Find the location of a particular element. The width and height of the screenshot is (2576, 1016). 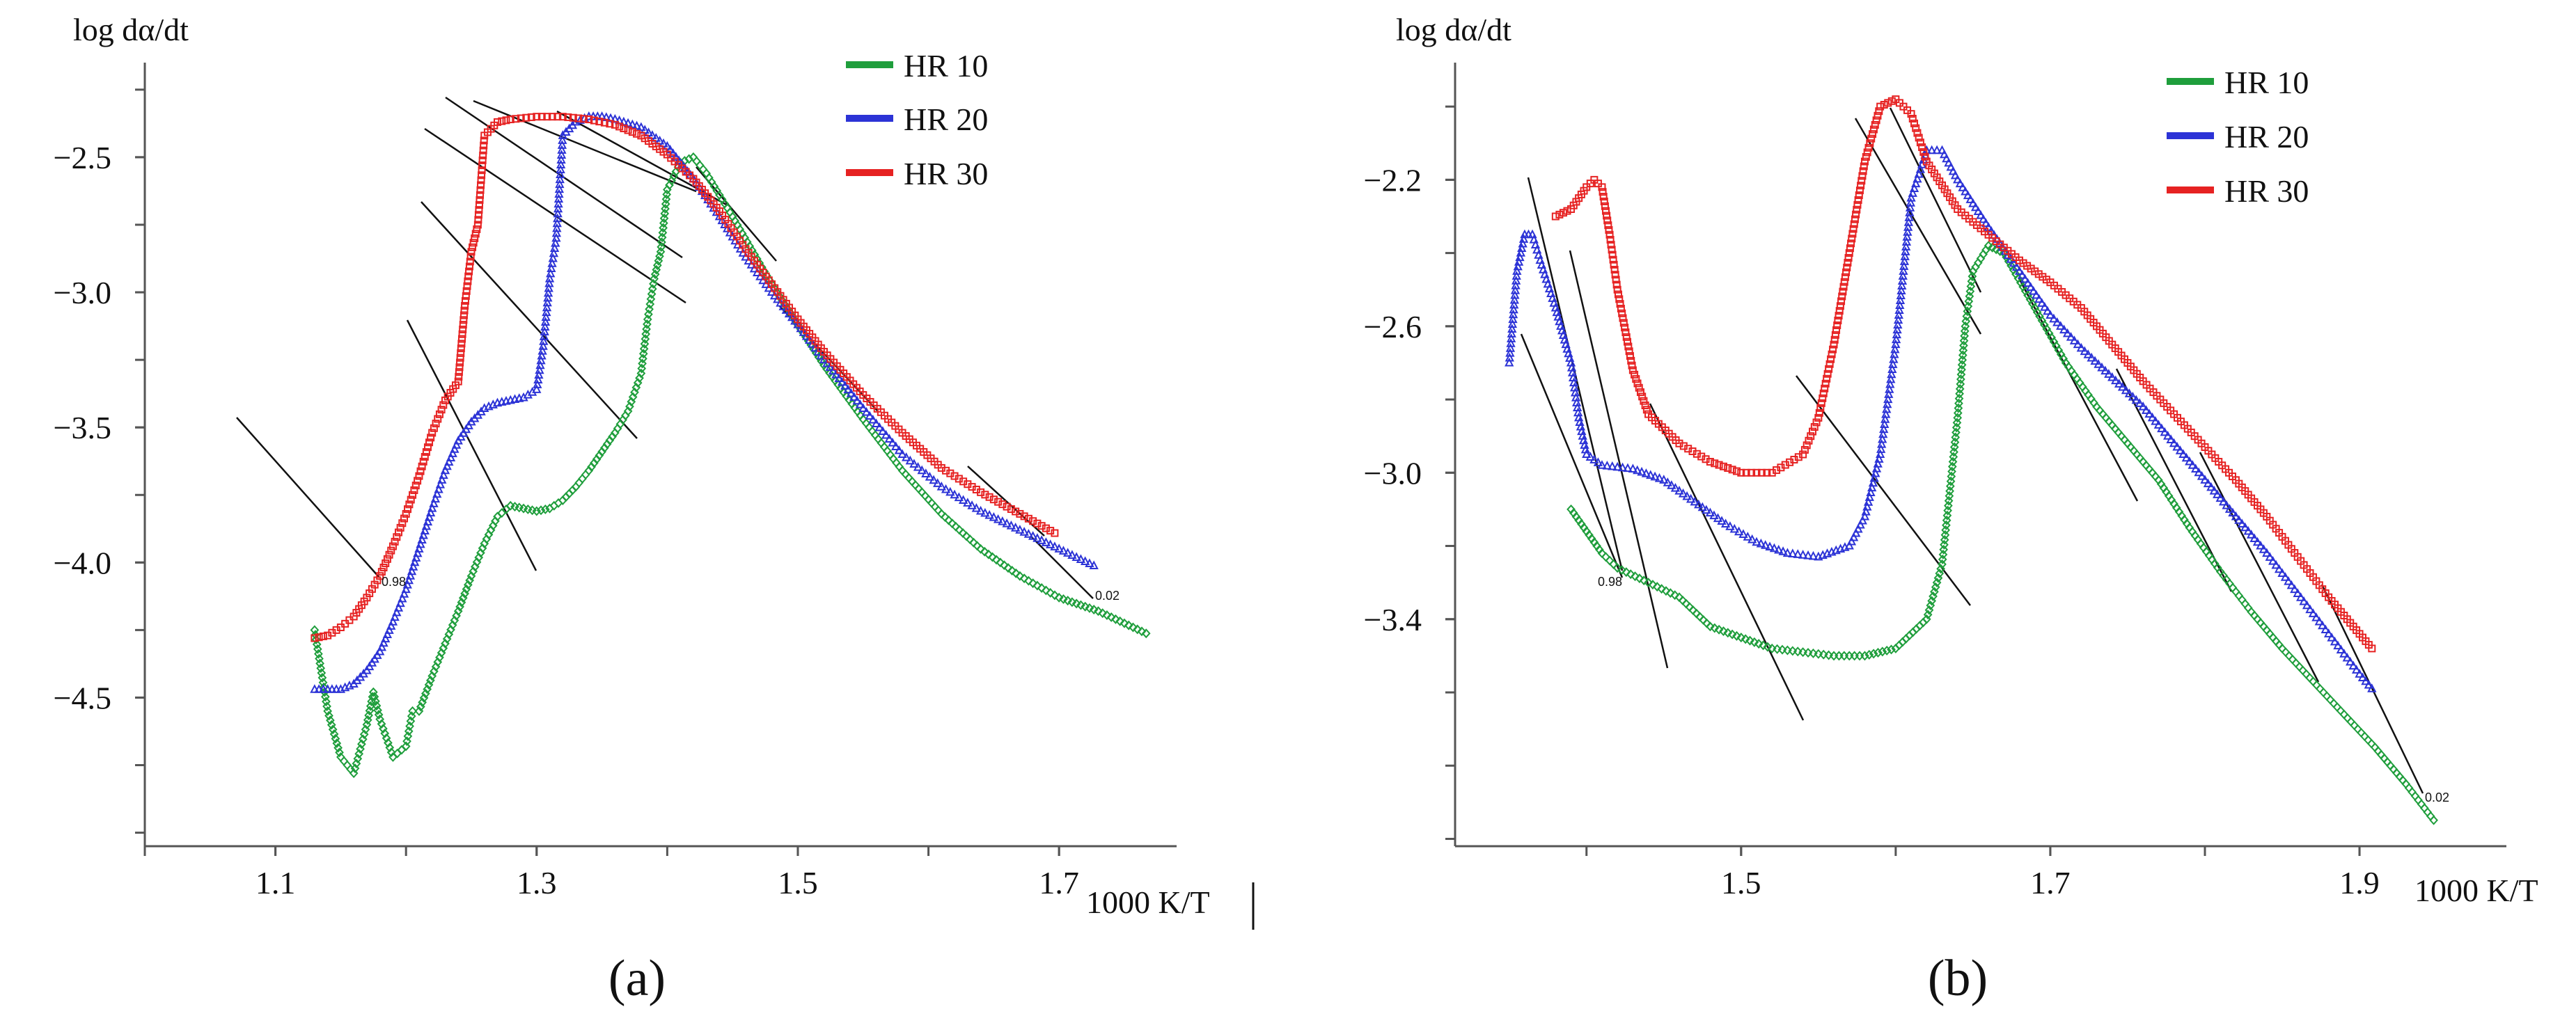

y-axis-title-a: log dα/dt is located at coordinates (131, 29).